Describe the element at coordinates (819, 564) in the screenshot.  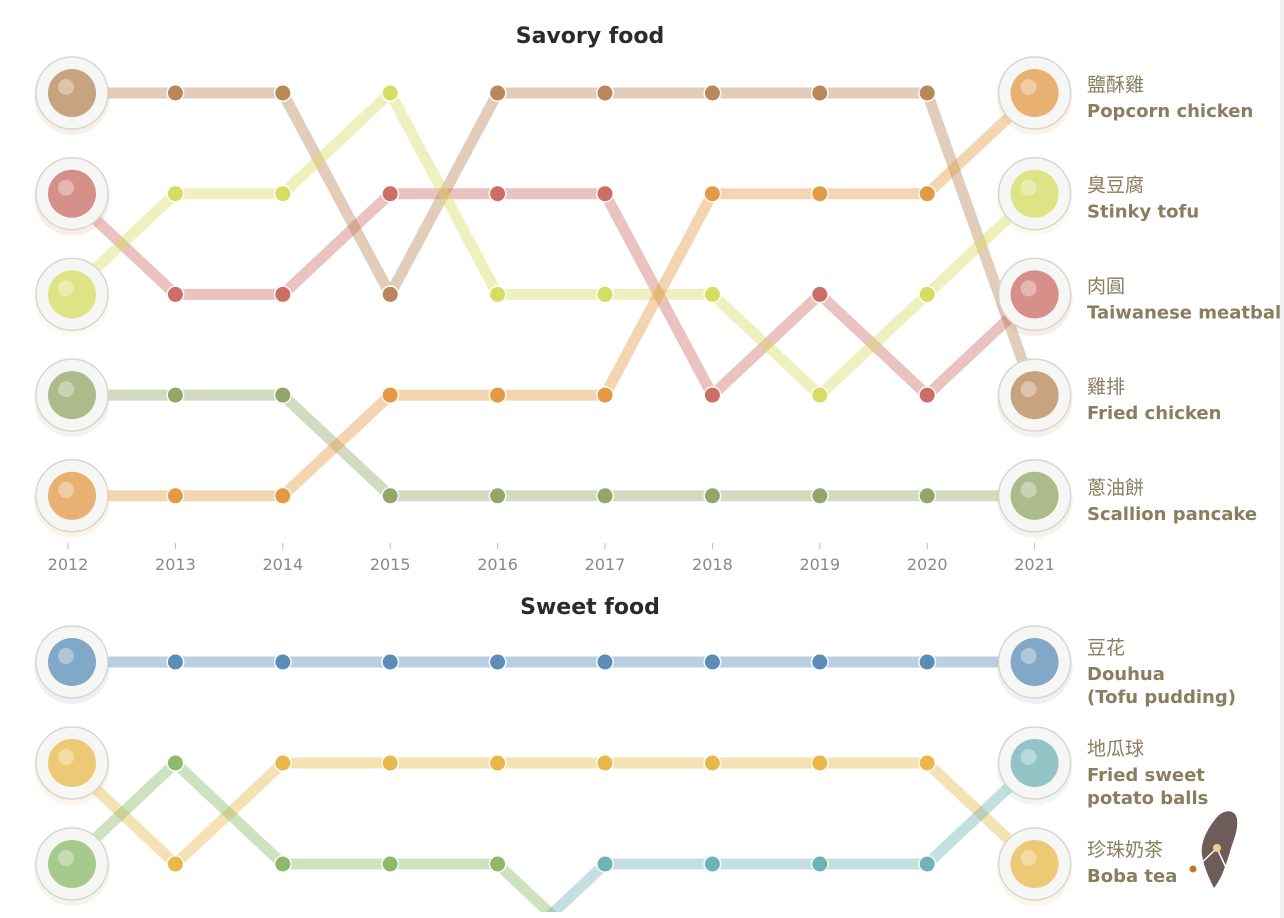
I see `x-tick-label: 2019` at that location.